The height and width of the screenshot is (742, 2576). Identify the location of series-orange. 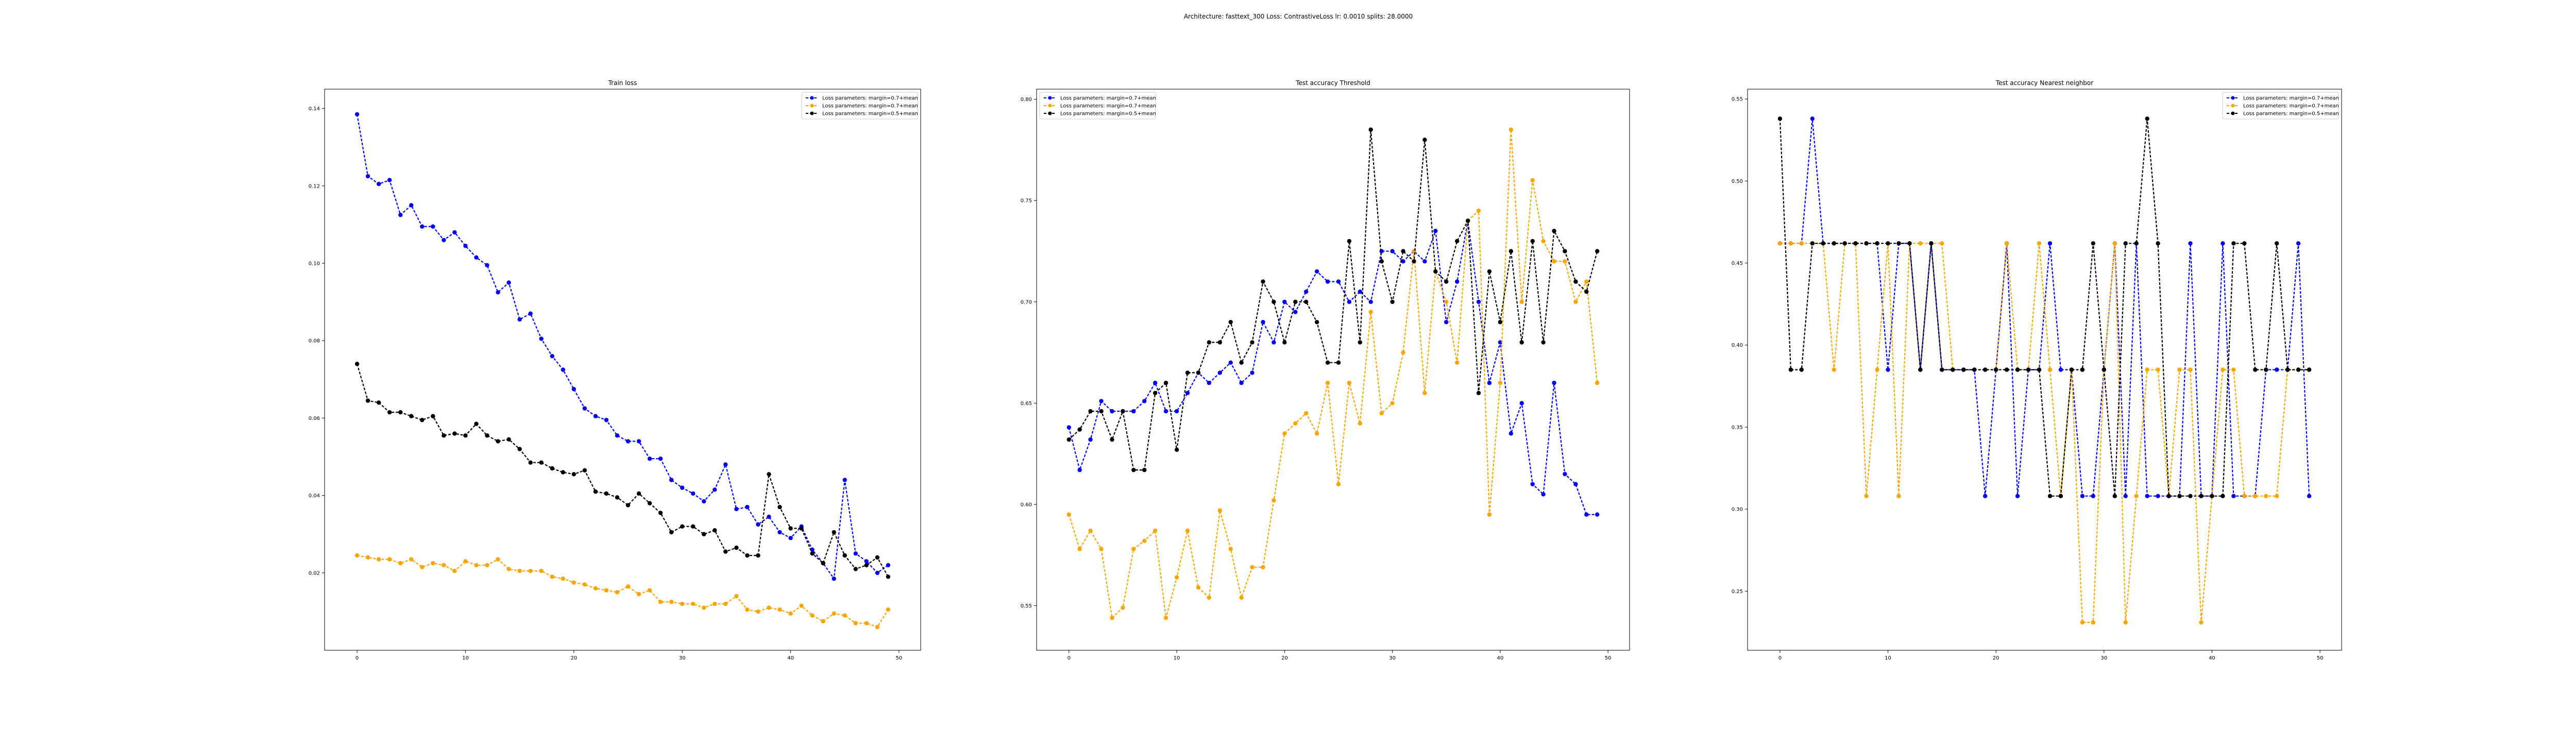
(1333, 373).